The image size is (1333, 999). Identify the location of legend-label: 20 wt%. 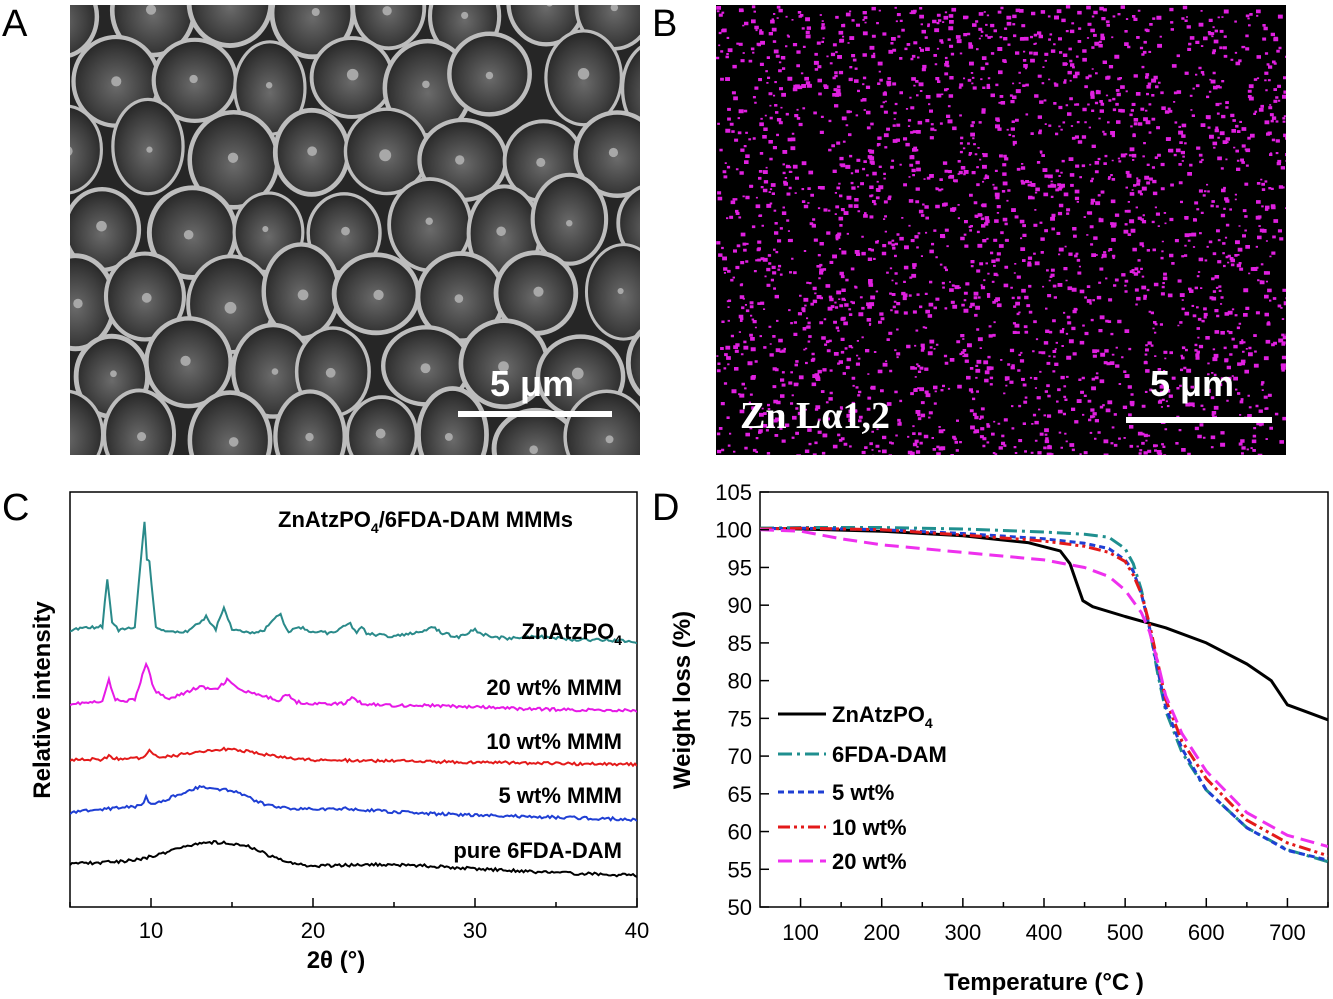
(869, 861).